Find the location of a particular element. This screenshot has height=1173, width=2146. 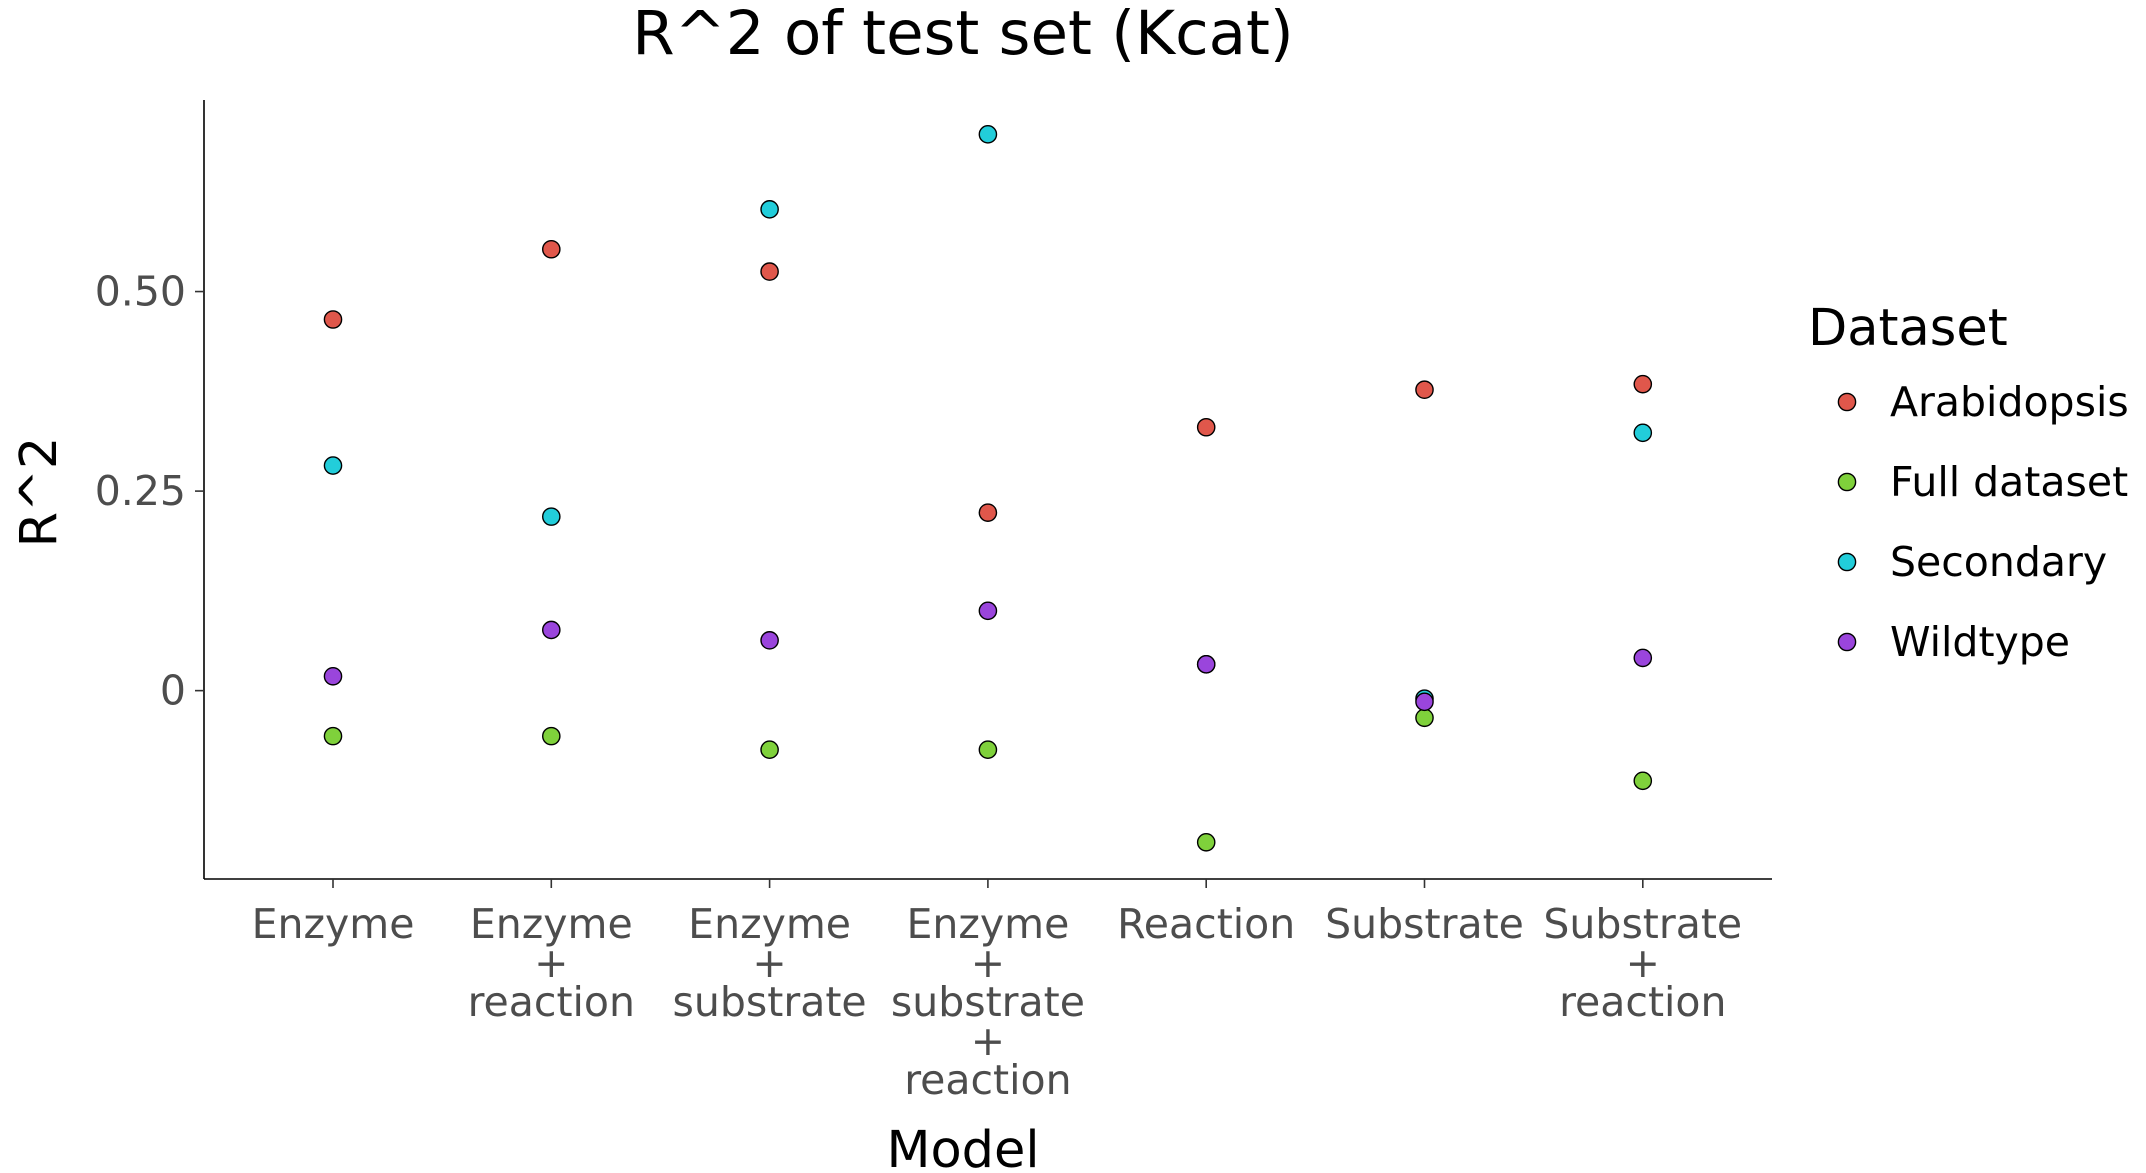

legend-marker-secondary is located at coordinates (1847, 562).